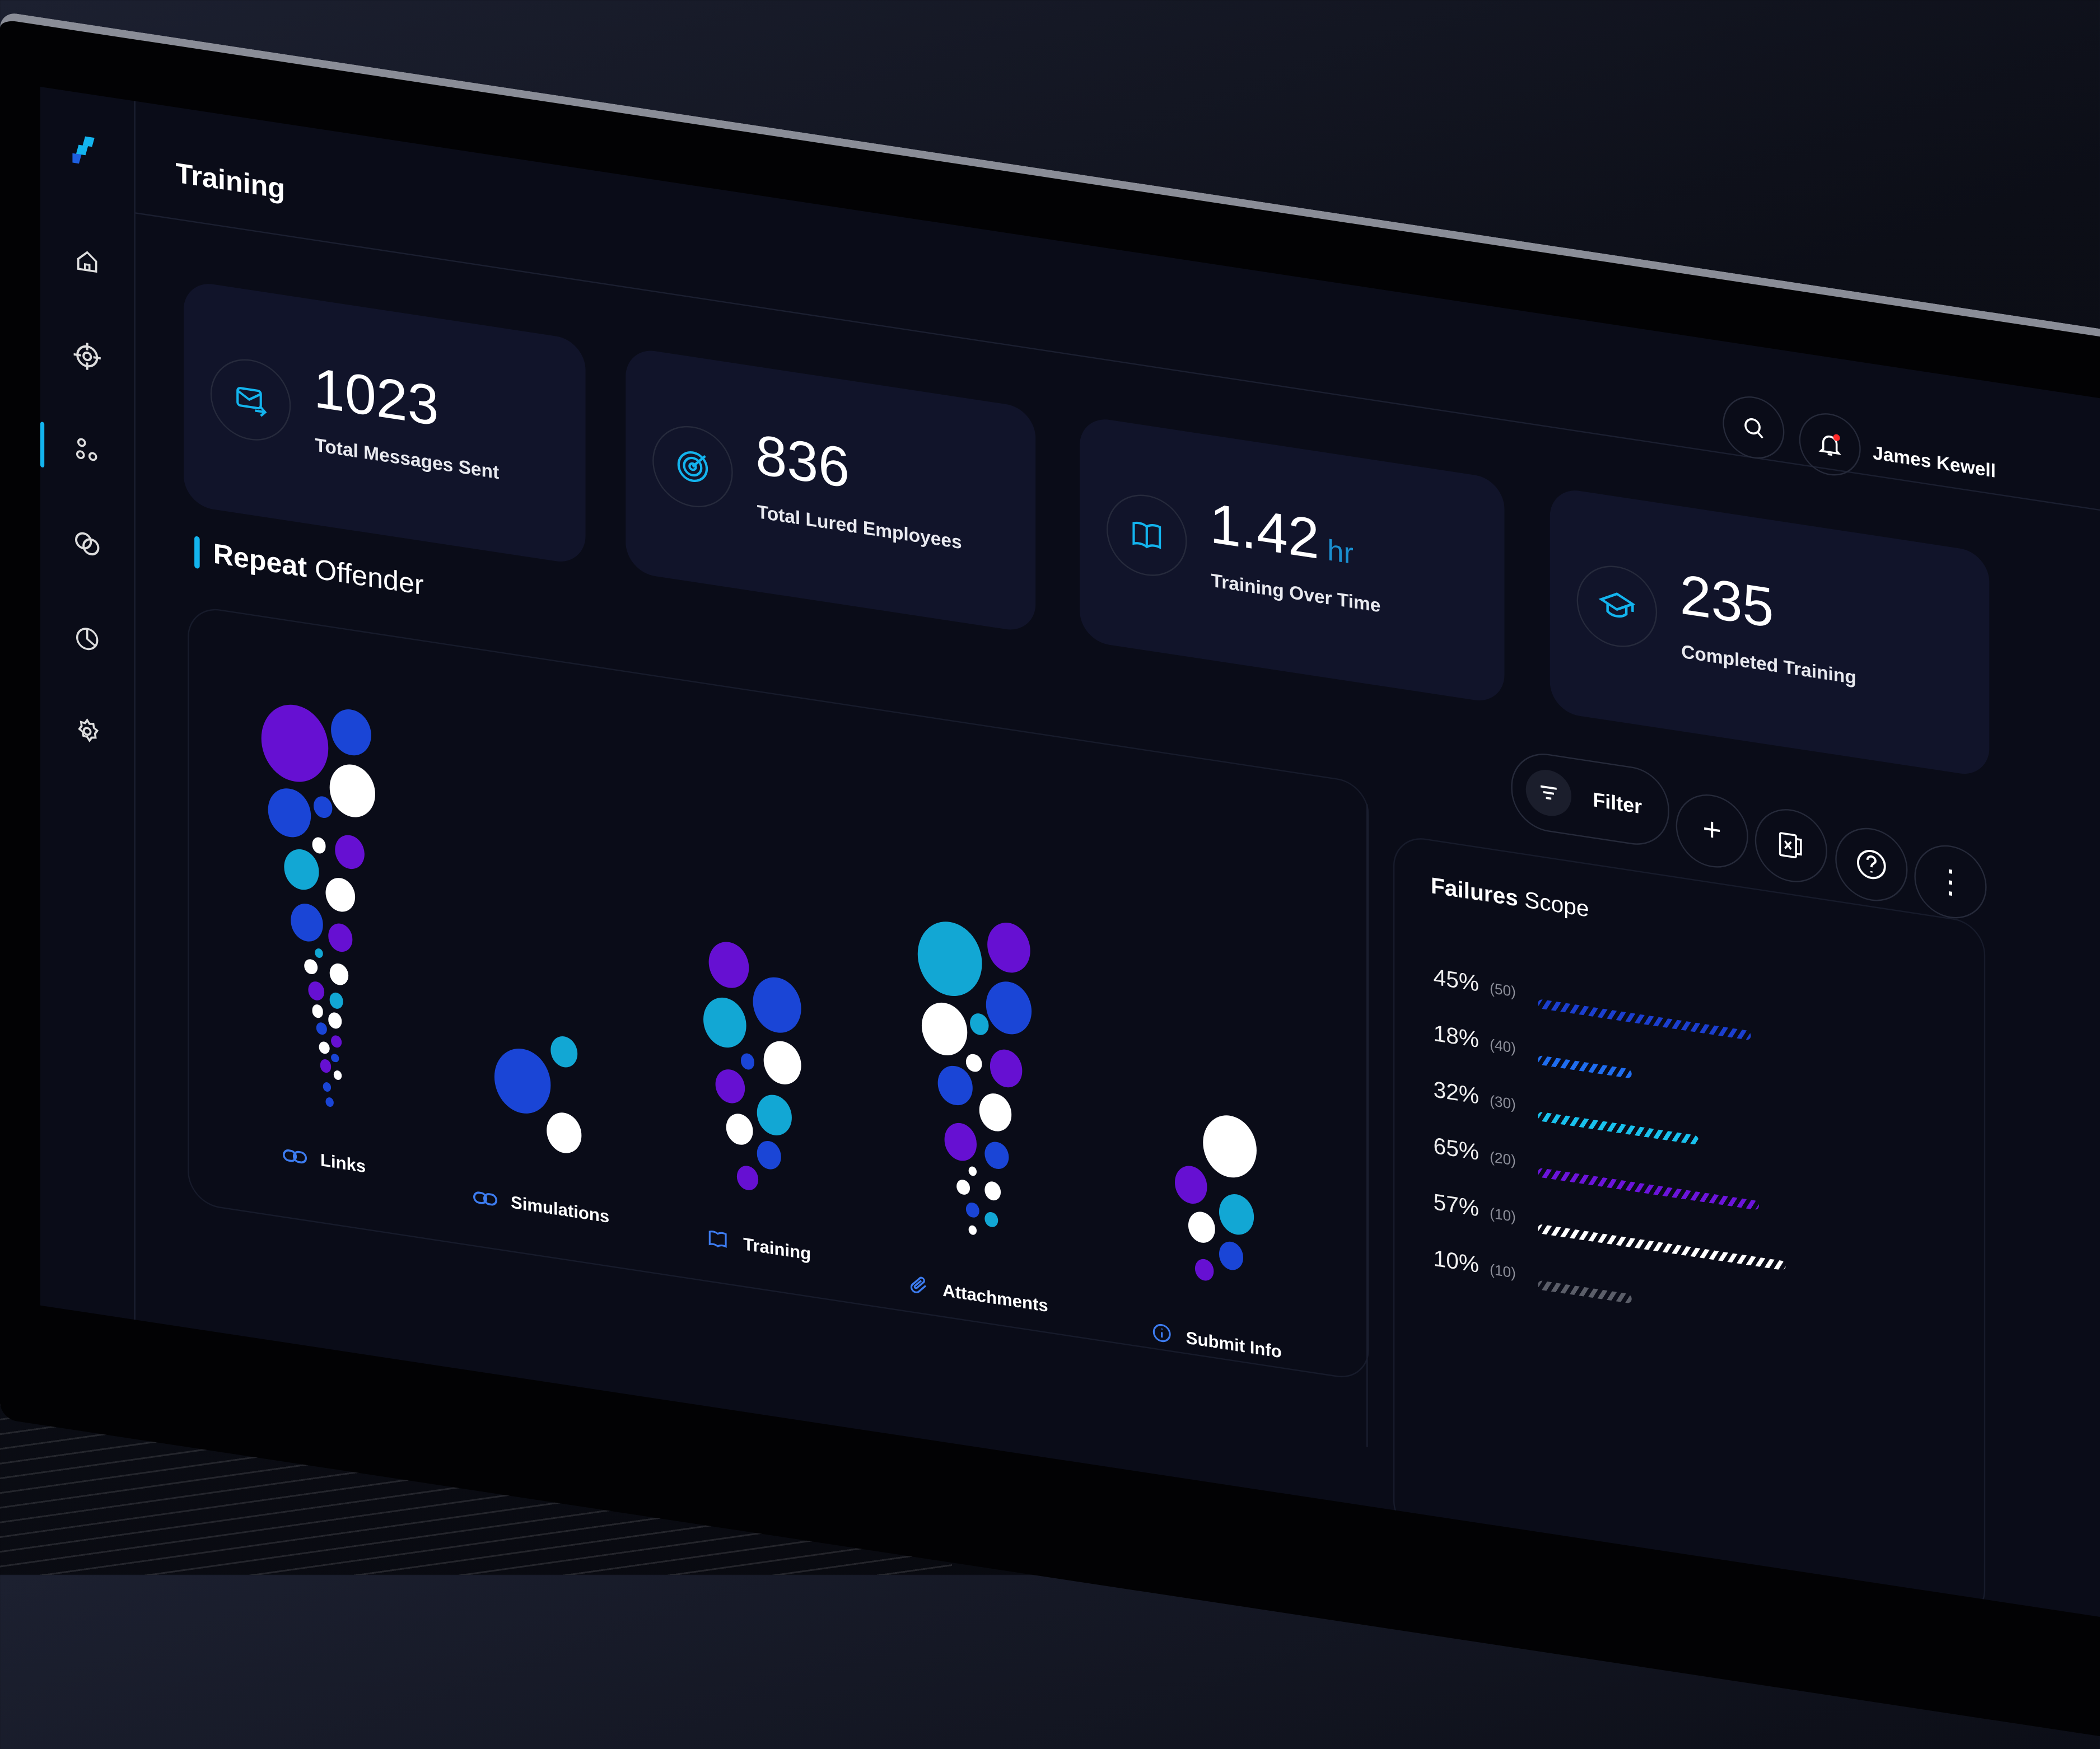  I want to click on more-vertical-icon: ⋮, so click(1951, 882).